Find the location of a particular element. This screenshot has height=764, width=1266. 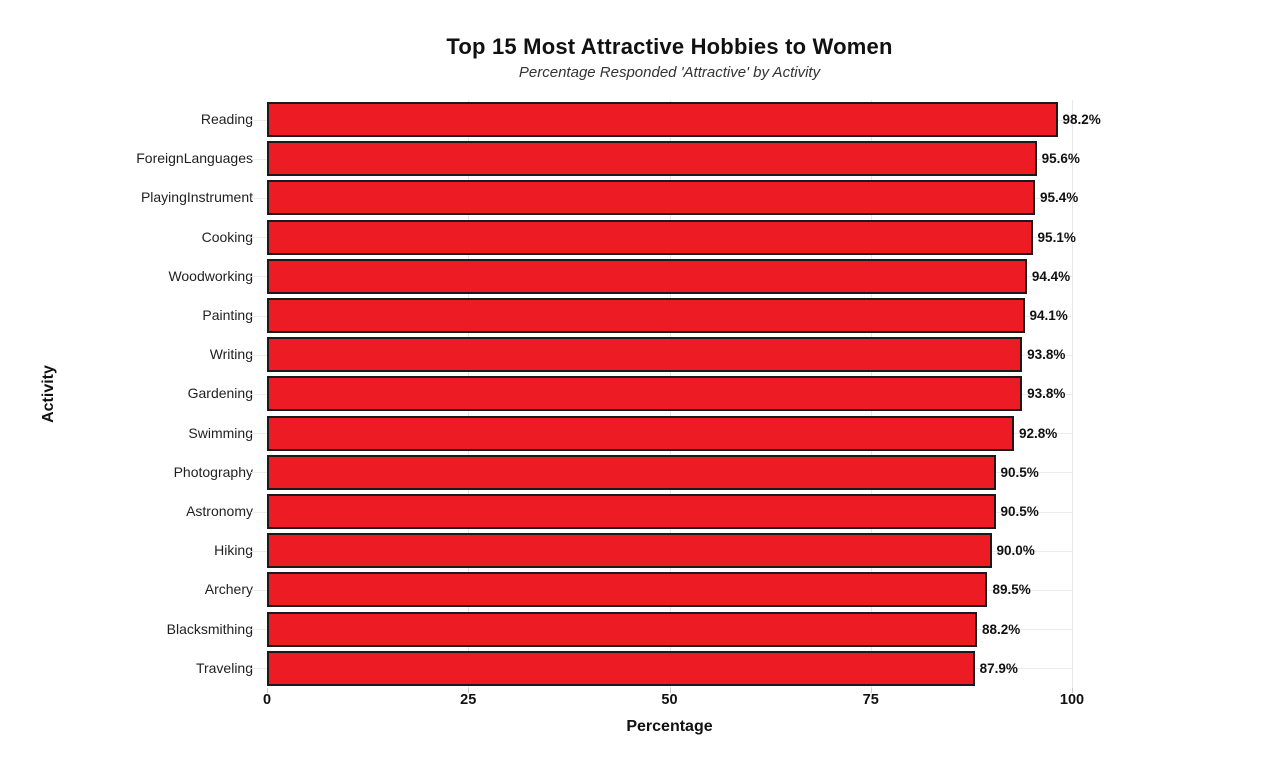

category-label: ForeignLanguages is located at coordinates (194, 158).